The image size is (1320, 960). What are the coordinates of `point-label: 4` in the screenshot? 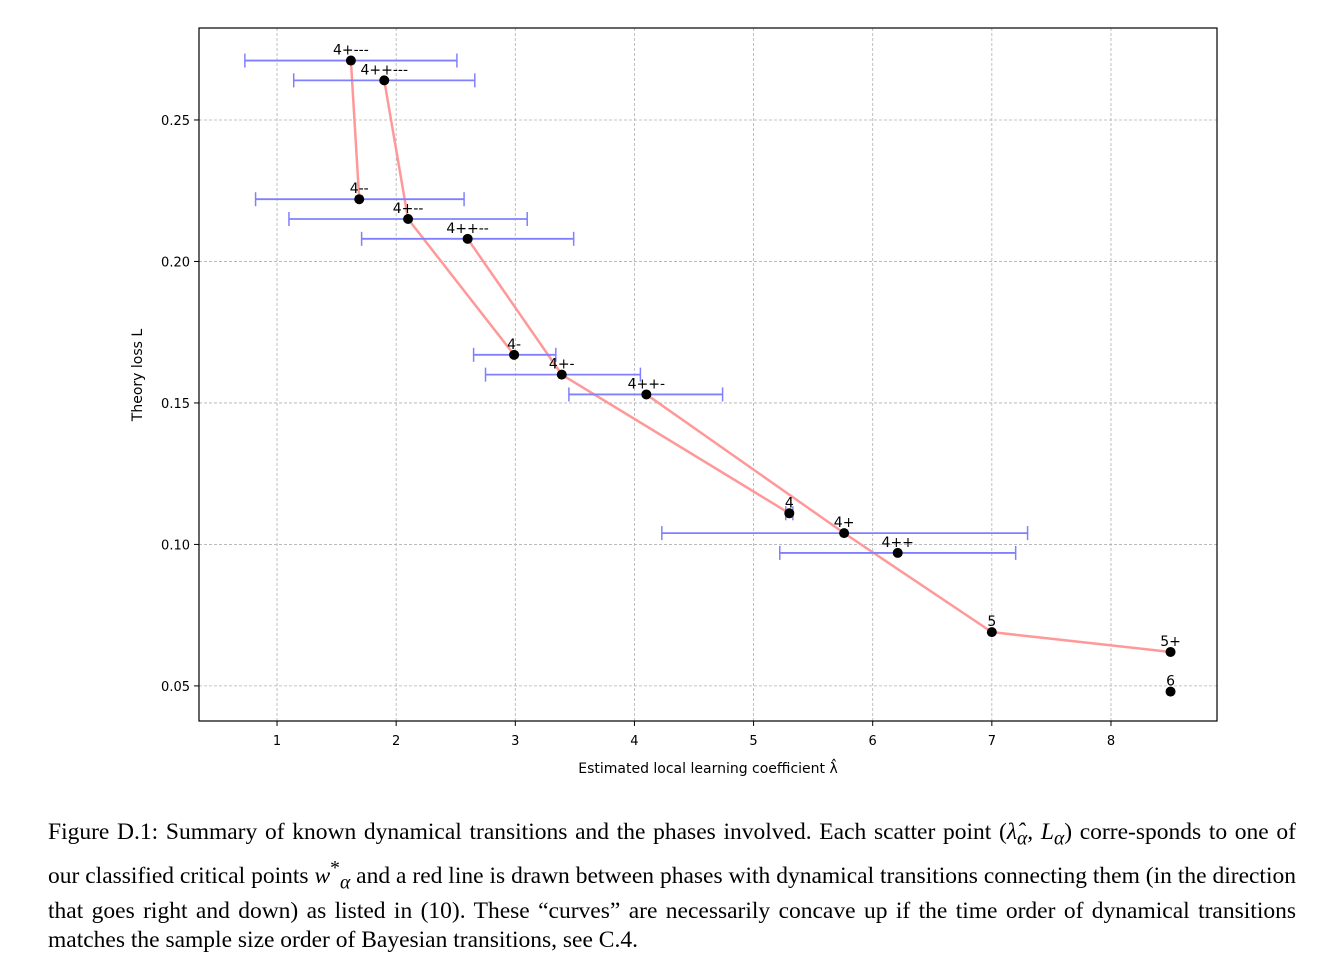 It's located at (789, 503).